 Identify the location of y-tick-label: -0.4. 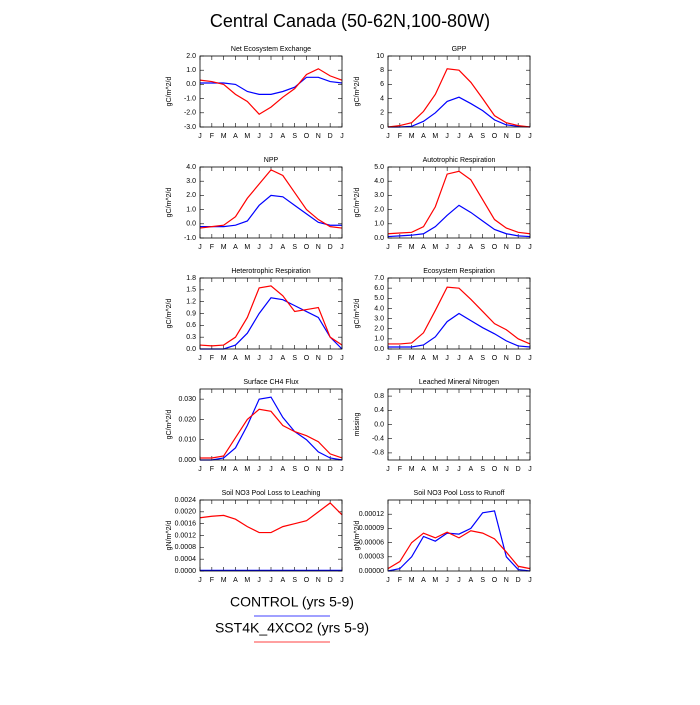
(378, 439).